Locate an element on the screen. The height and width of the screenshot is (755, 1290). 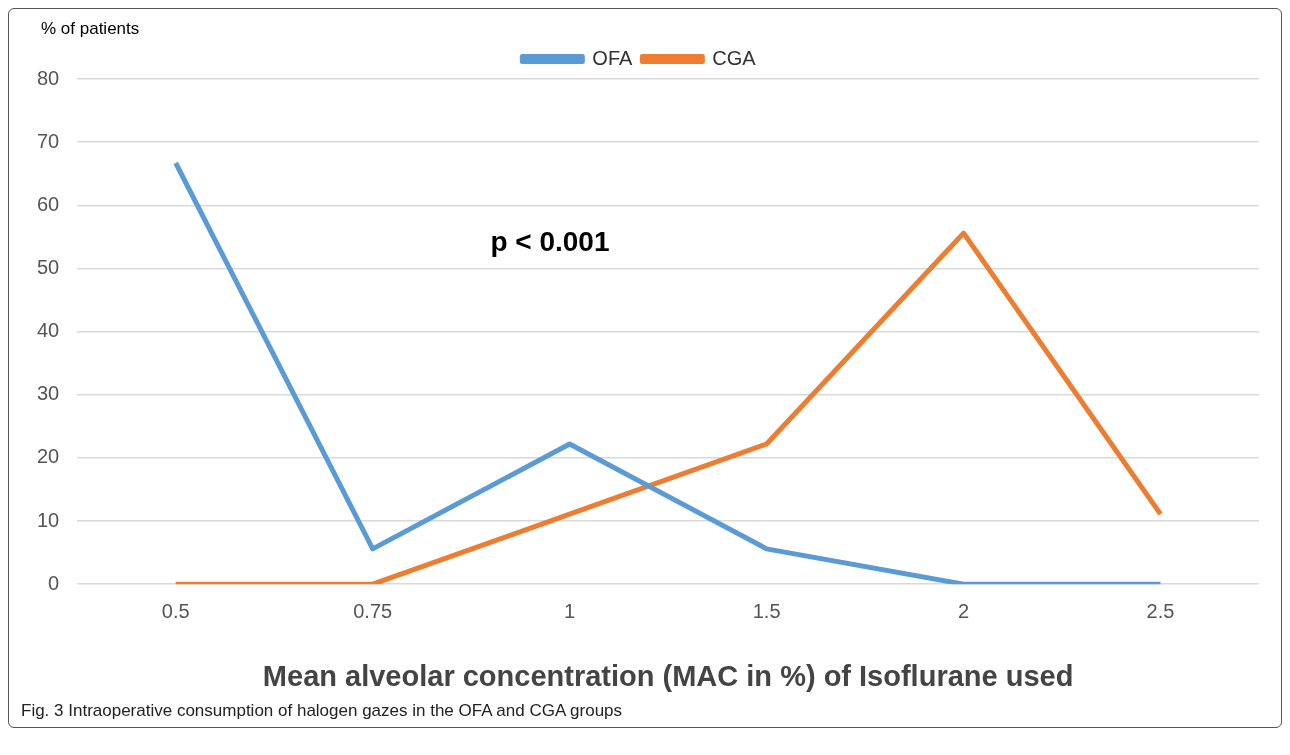
y-tick-label: 0 is located at coordinates (54, 582).